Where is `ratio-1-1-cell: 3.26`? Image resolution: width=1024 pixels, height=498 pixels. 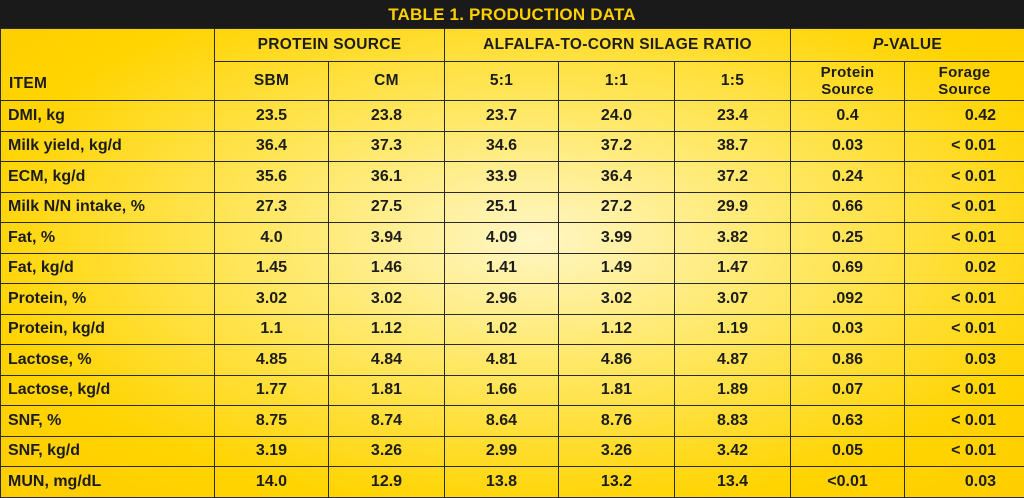 ratio-1-1-cell: 3.26 is located at coordinates (617, 451).